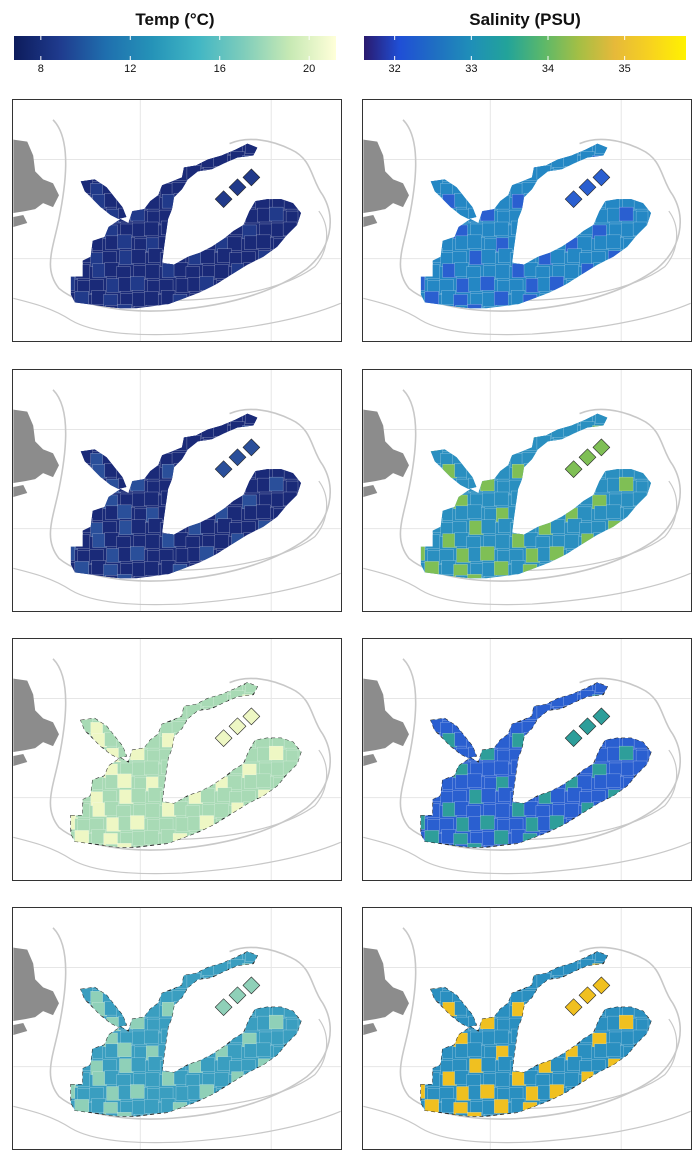 The height and width of the screenshot is (1165, 700). I want to click on isobath-contour, so click(540, 1023).